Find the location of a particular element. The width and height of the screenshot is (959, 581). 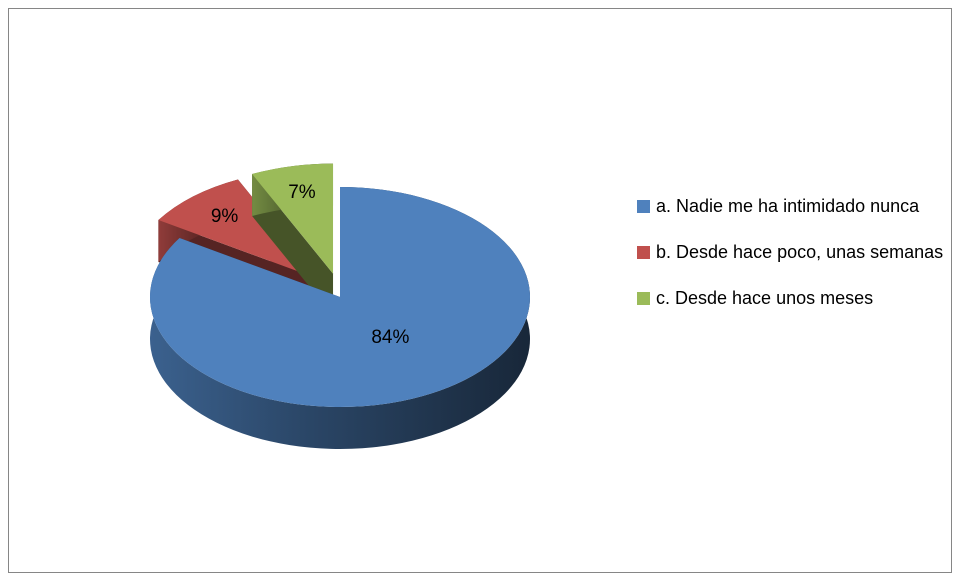

legend-label: c. Desde hace unos meses is located at coordinates (765, 298).